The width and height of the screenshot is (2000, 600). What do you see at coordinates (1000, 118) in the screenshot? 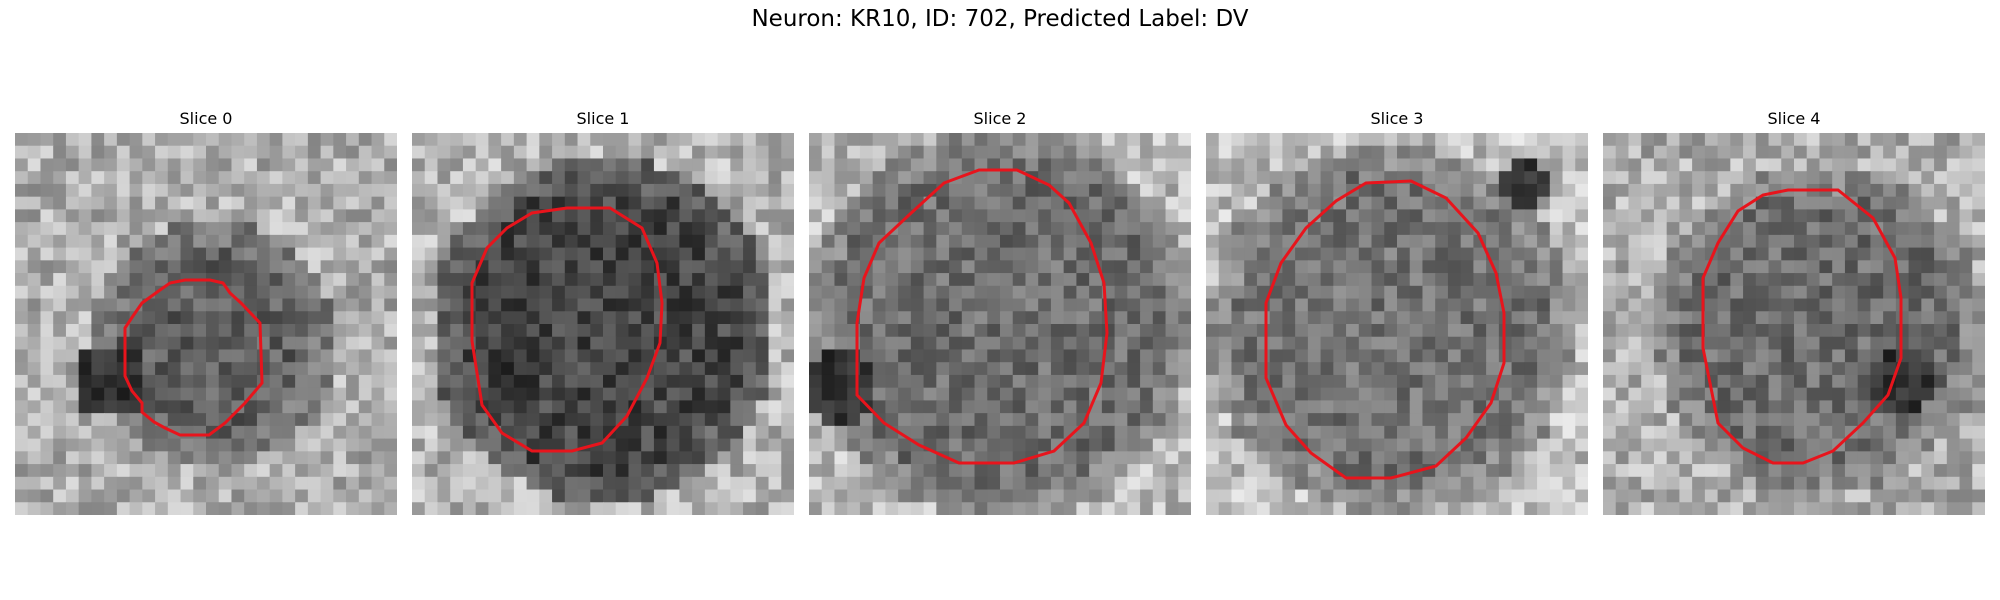
I see `slice-title-2: Slice 2` at bounding box center [1000, 118].